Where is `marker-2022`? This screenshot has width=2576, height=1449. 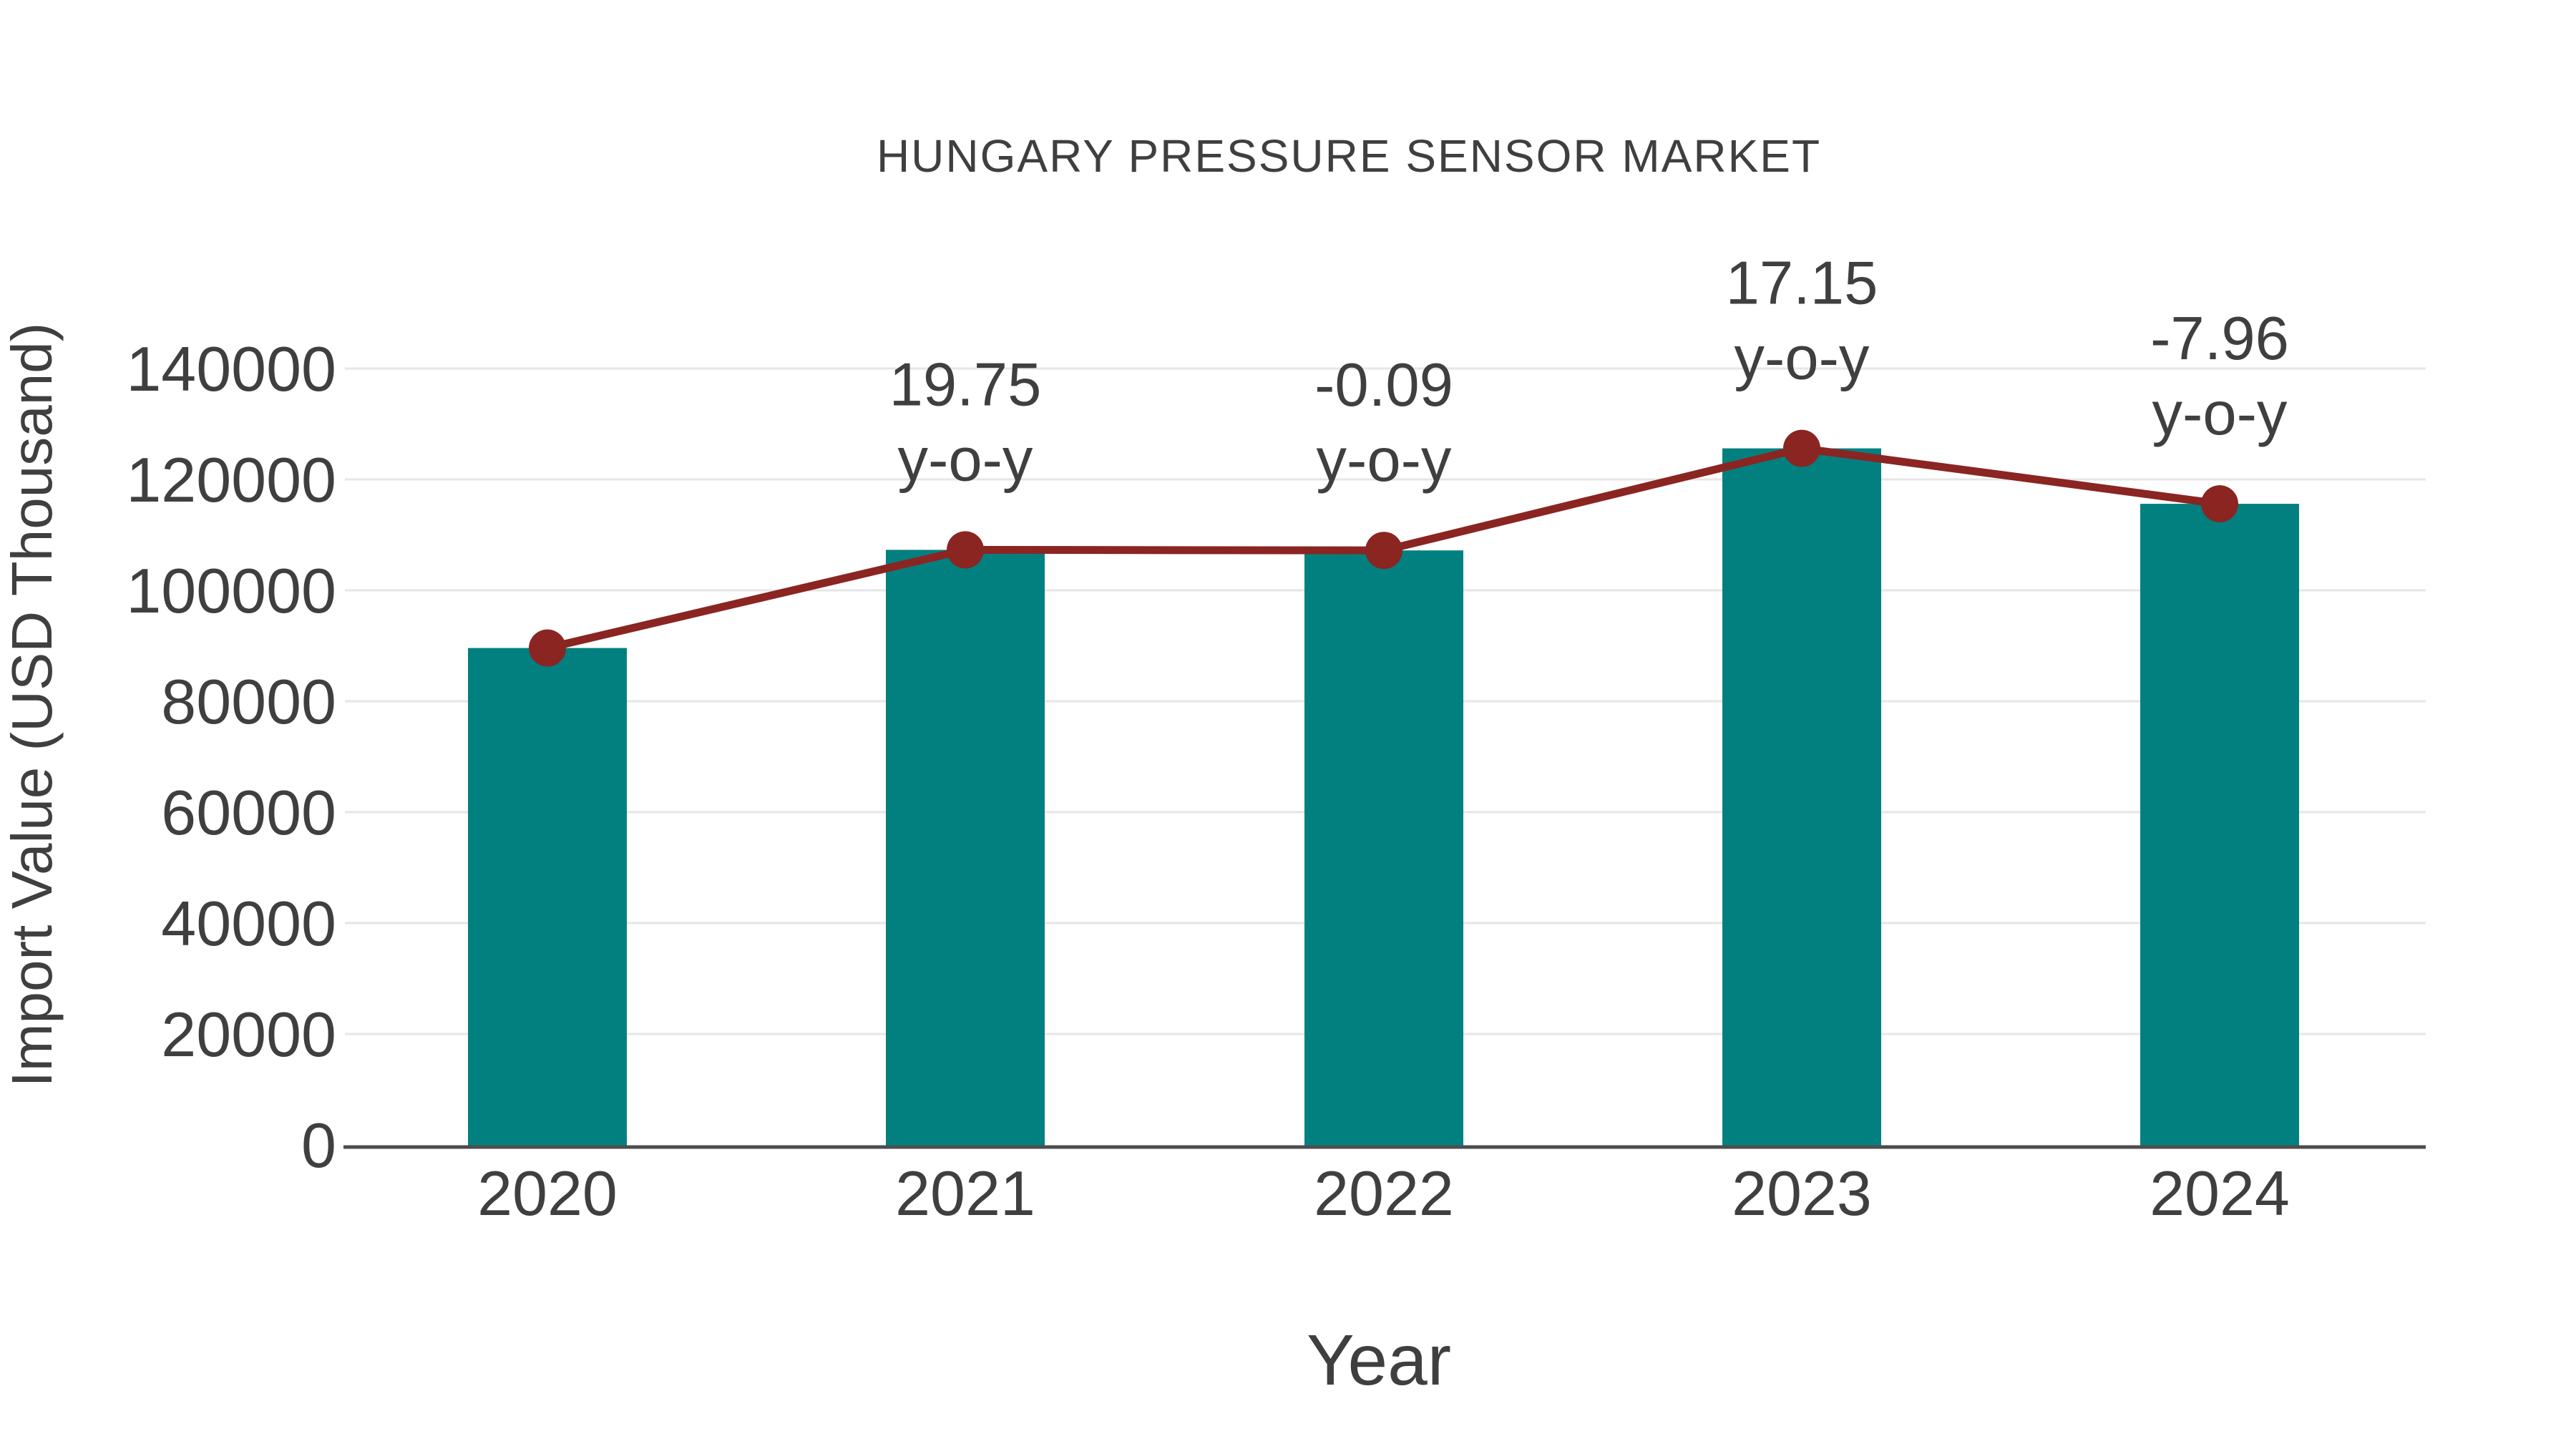
marker-2022 is located at coordinates (1383, 551).